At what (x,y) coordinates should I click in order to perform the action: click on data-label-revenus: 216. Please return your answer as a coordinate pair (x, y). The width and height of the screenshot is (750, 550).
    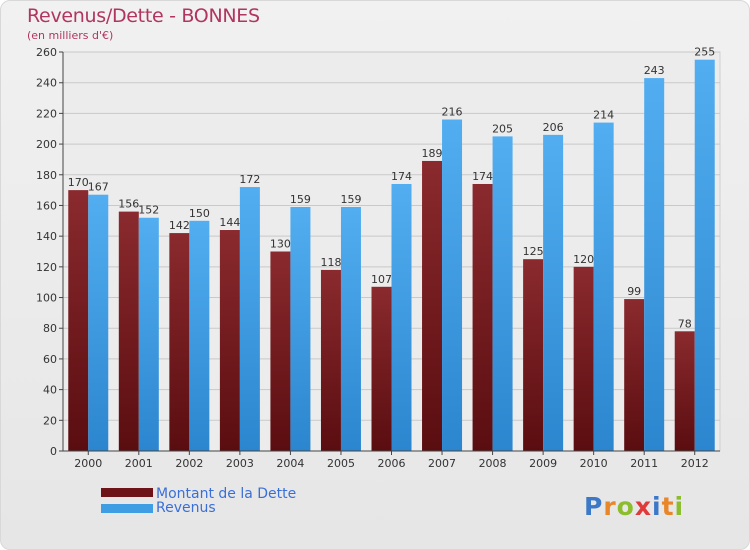
    Looking at the image, I should click on (452, 112).